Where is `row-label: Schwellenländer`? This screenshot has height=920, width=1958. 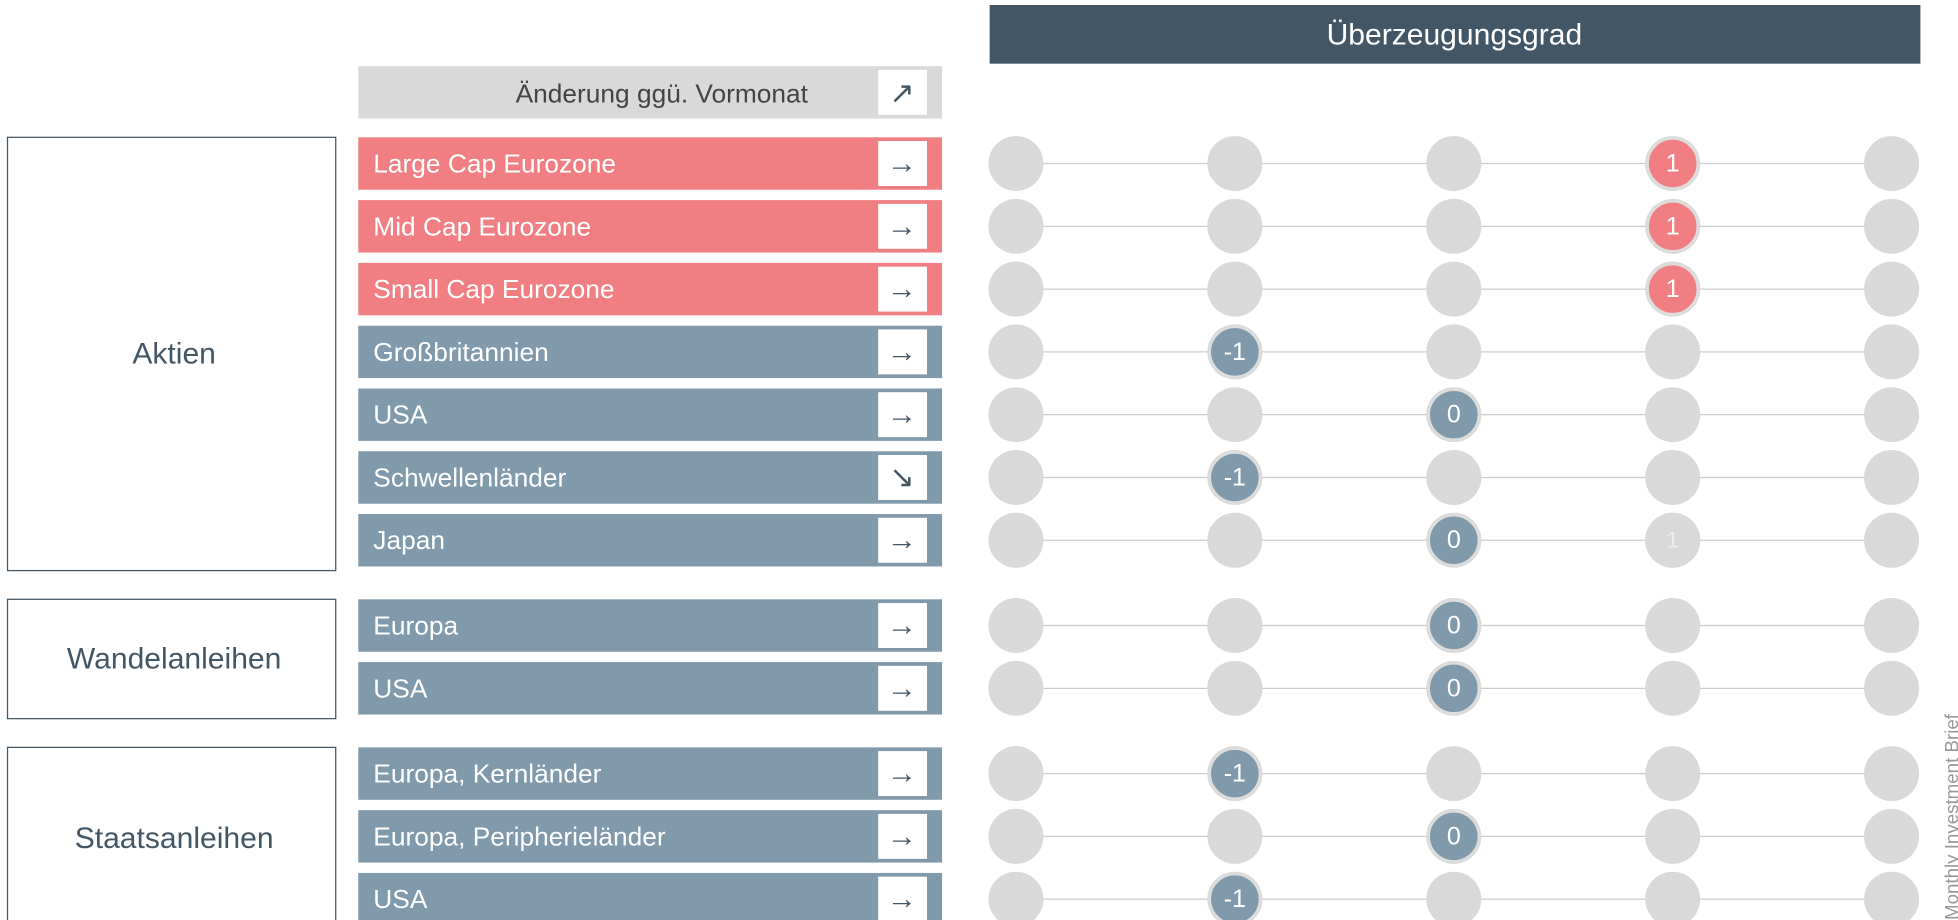 row-label: Schwellenländer is located at coordinates (469, 478).